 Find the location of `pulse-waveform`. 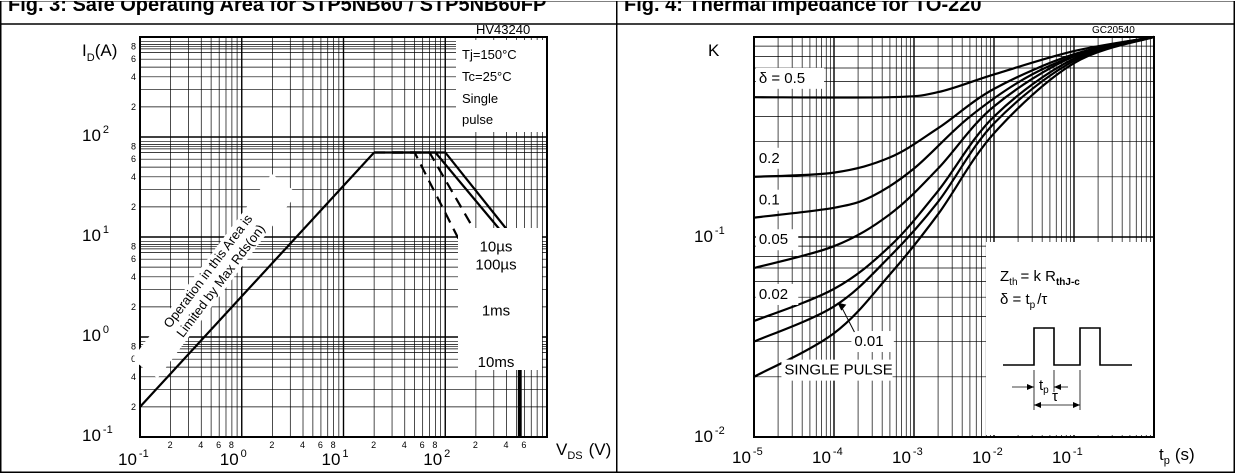

pulse-waveform is located at coordinates (1067, 368).